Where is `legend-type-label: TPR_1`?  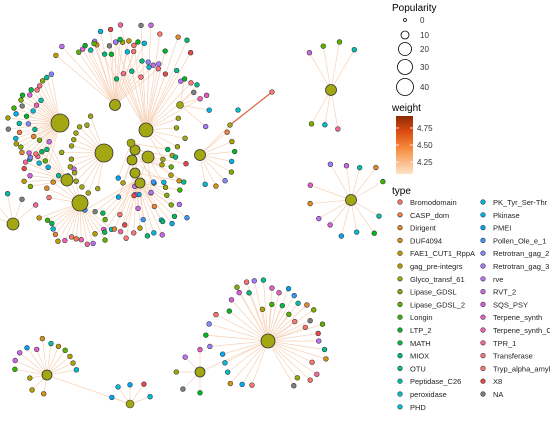
legend-type-label: TPR_1 is located at coordinates (504, 343).